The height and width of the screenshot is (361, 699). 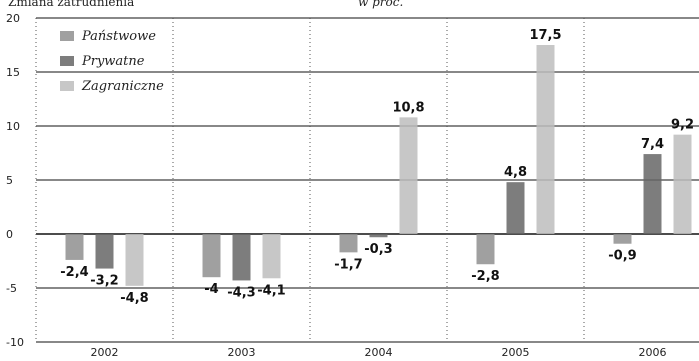 I want to click on chart-subtitle: w proc., so click(x=380, y=4).